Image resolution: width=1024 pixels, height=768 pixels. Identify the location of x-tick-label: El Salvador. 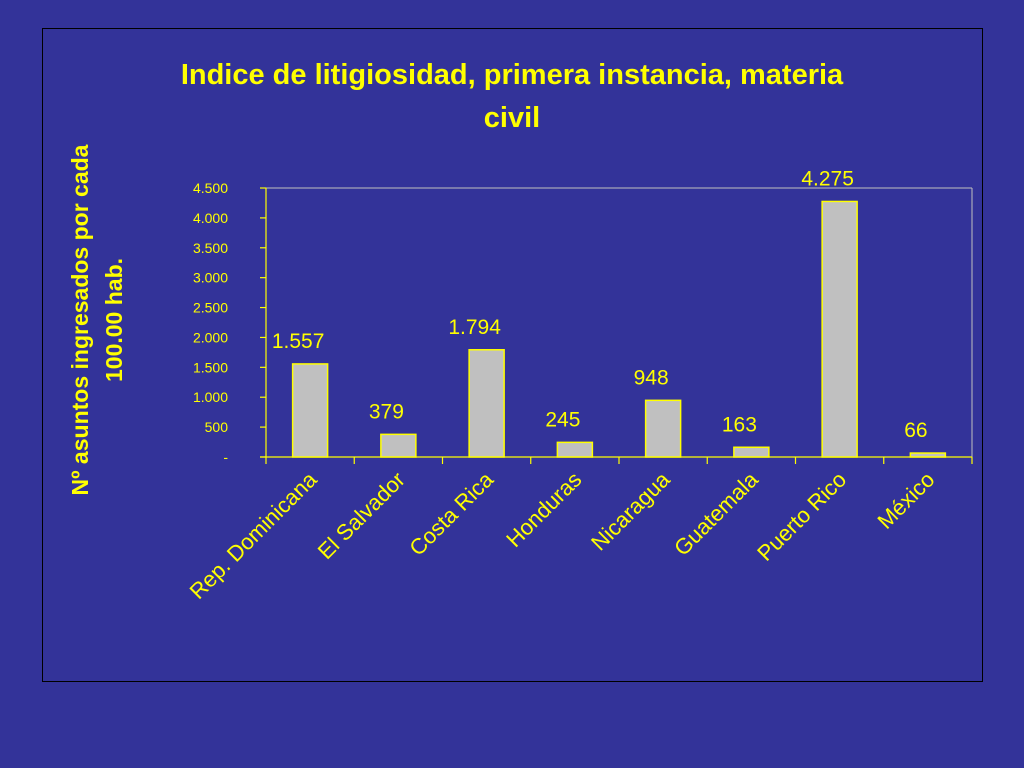
(361, 515).